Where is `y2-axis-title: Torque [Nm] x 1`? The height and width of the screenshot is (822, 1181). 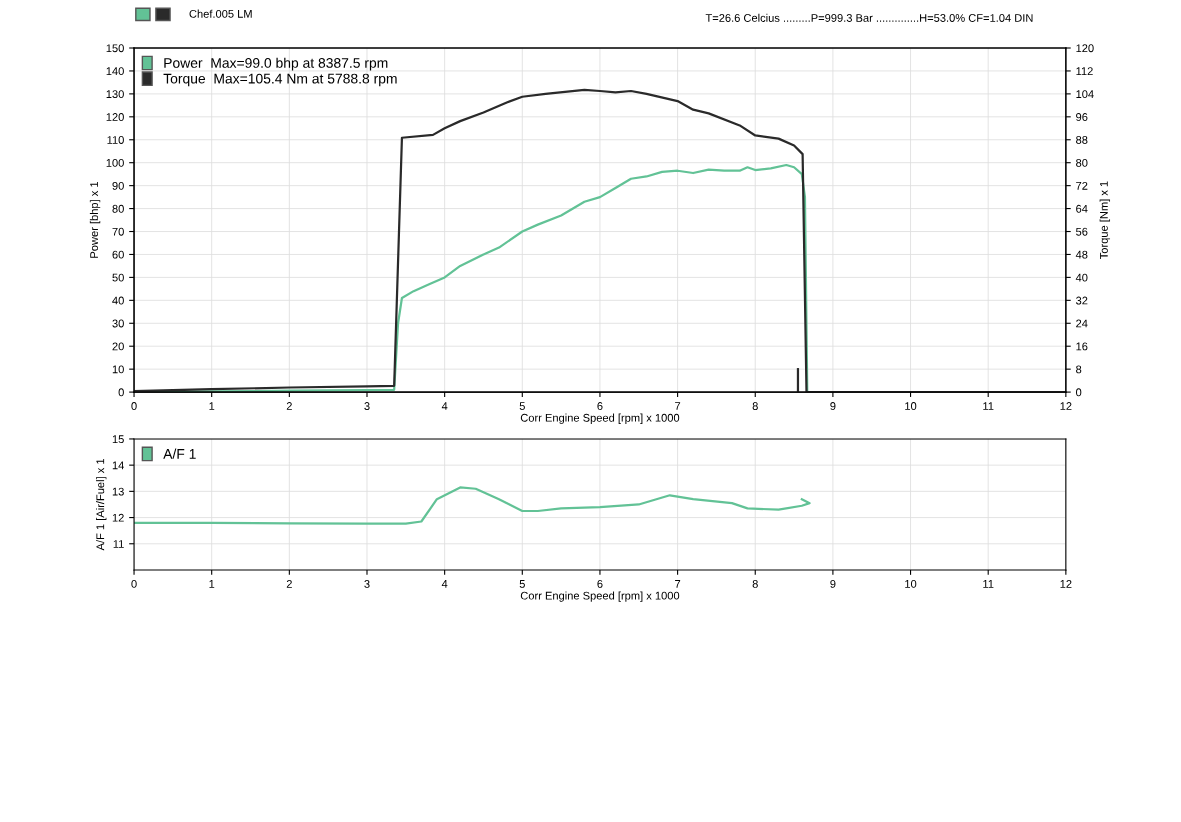 y2-axis-title: Torque [Nm] x 1 is located at coordinates (1105, 220).